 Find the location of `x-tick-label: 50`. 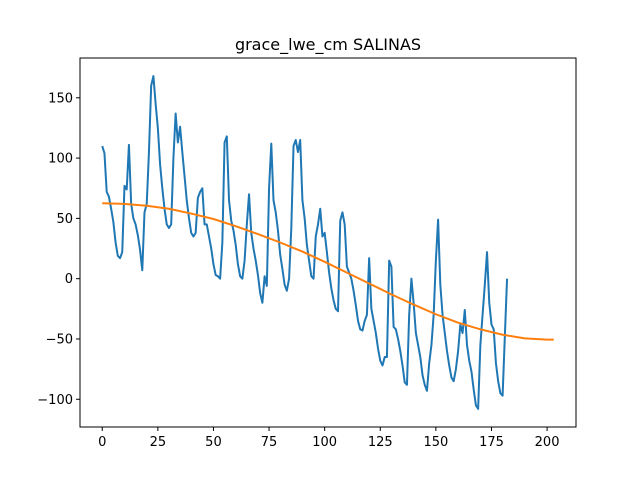

x-tick-label: 50 is located at coordinates (213, 442).